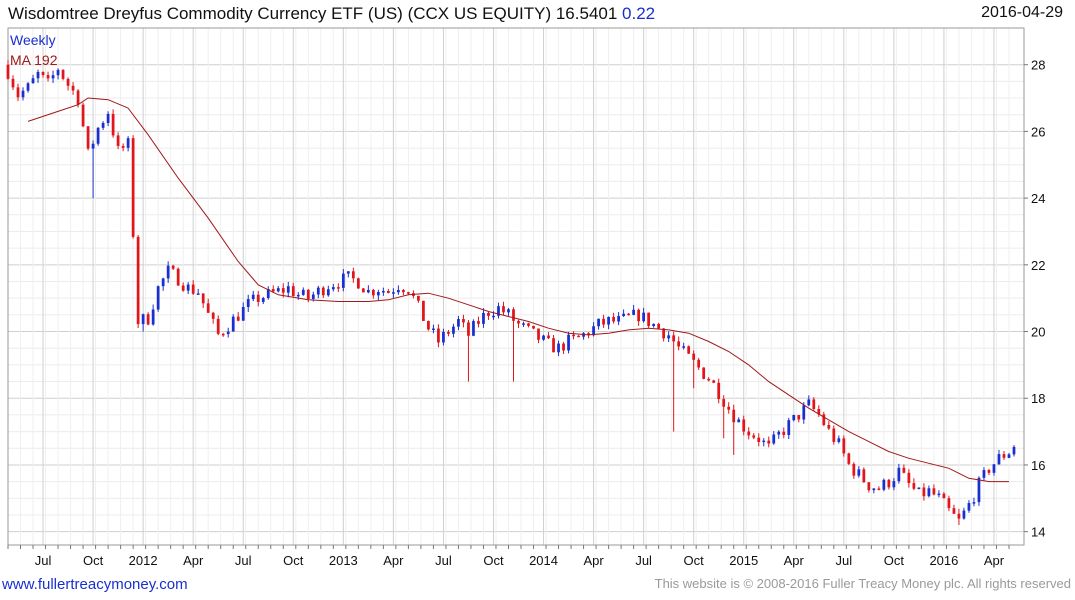  What do you see at coordinates (743, 560) in the screenshot?
I see `x-tick-label: 2015` at bounding box center [743, 560].